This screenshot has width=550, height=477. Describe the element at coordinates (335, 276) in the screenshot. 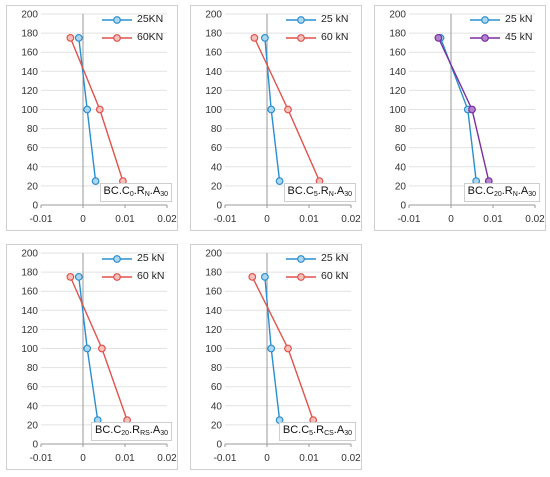

I see `legend-label: 60 kN` at that location.